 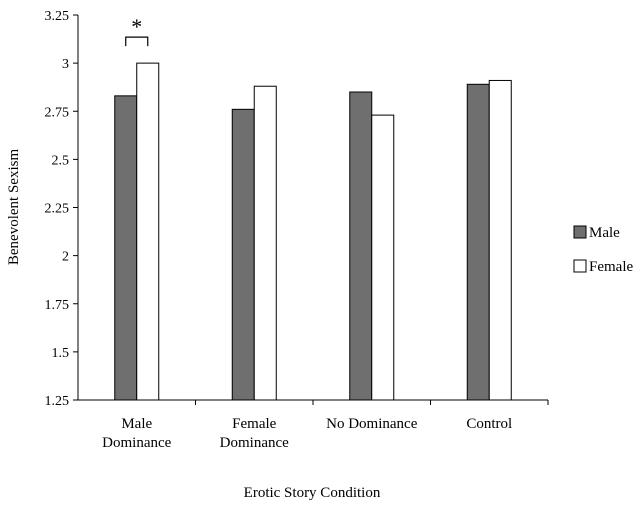 What do you see at coordinates (65, 257) in the screenshot?
I see `y-tick-label: 2` at bounding box center [65, 257].